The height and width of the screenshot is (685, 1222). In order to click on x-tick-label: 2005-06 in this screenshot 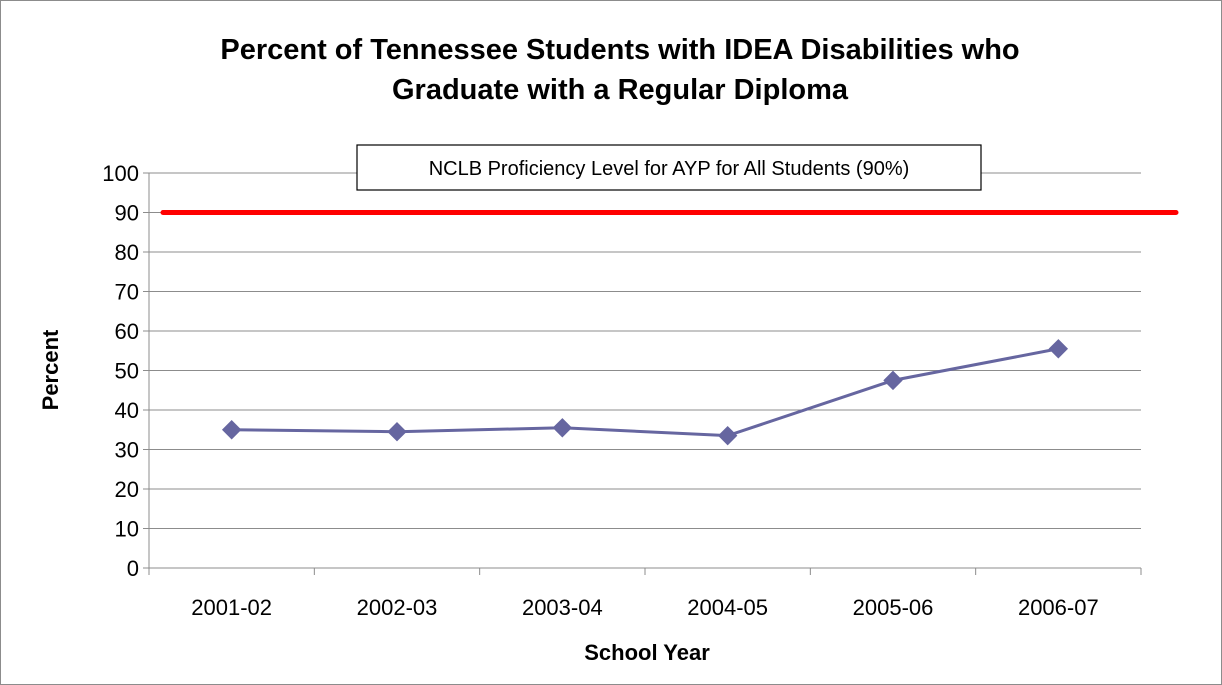, I will do `click(893, 607)`.